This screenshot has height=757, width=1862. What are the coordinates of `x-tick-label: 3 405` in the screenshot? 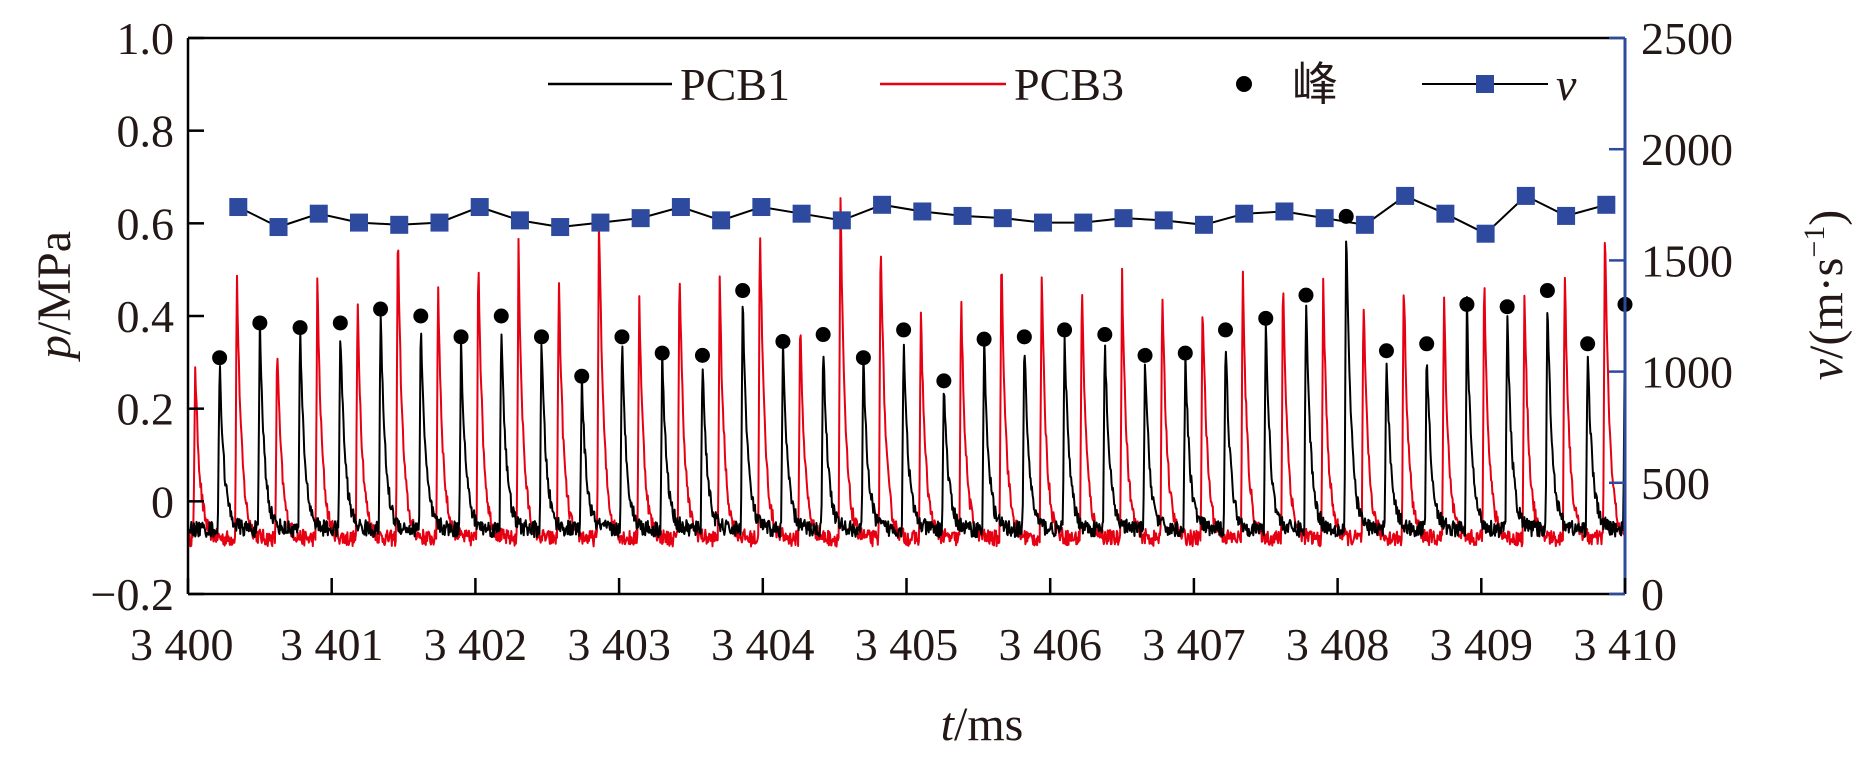 It's located at (907, 644).